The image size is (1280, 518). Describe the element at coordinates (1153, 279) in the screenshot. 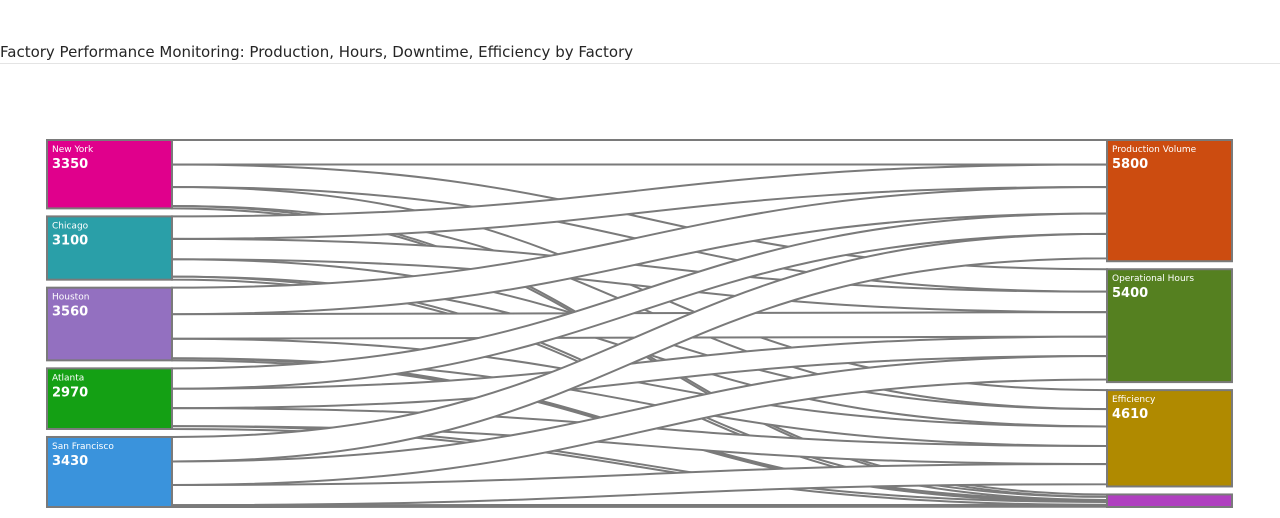

I see `node-label-operational-hours: Operational Hours` at that location.